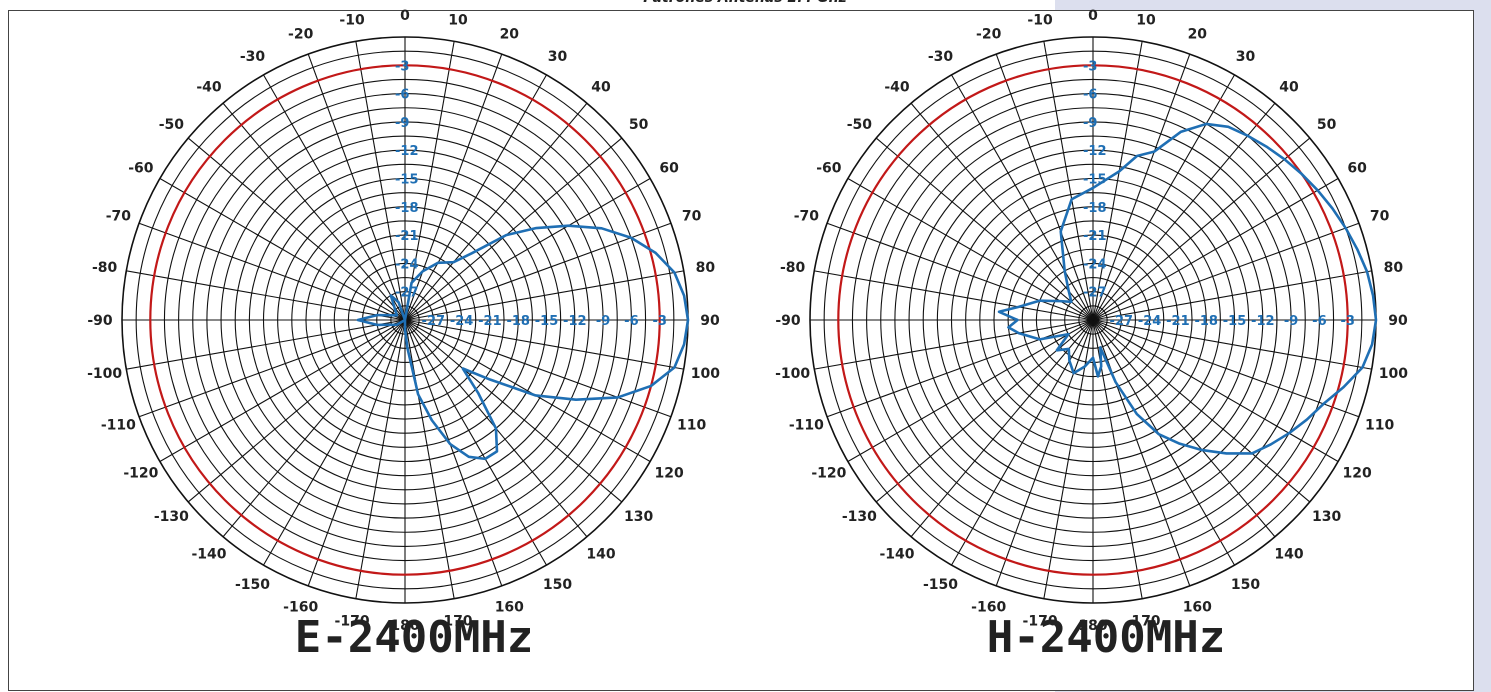  What do you see at coordinates (171, 517) in the screenshot?
I see `angle-tick-label: -130` at bounding box center [171, 517].